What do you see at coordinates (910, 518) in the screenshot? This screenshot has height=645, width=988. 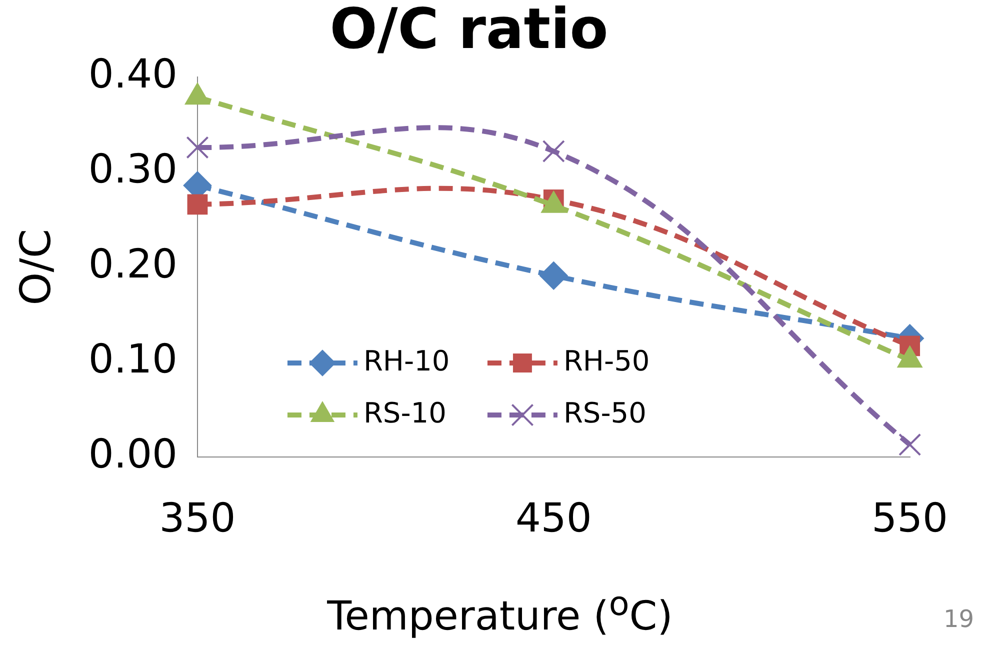 I see `x-tick-label: 550` at bounding box center [910, 518].